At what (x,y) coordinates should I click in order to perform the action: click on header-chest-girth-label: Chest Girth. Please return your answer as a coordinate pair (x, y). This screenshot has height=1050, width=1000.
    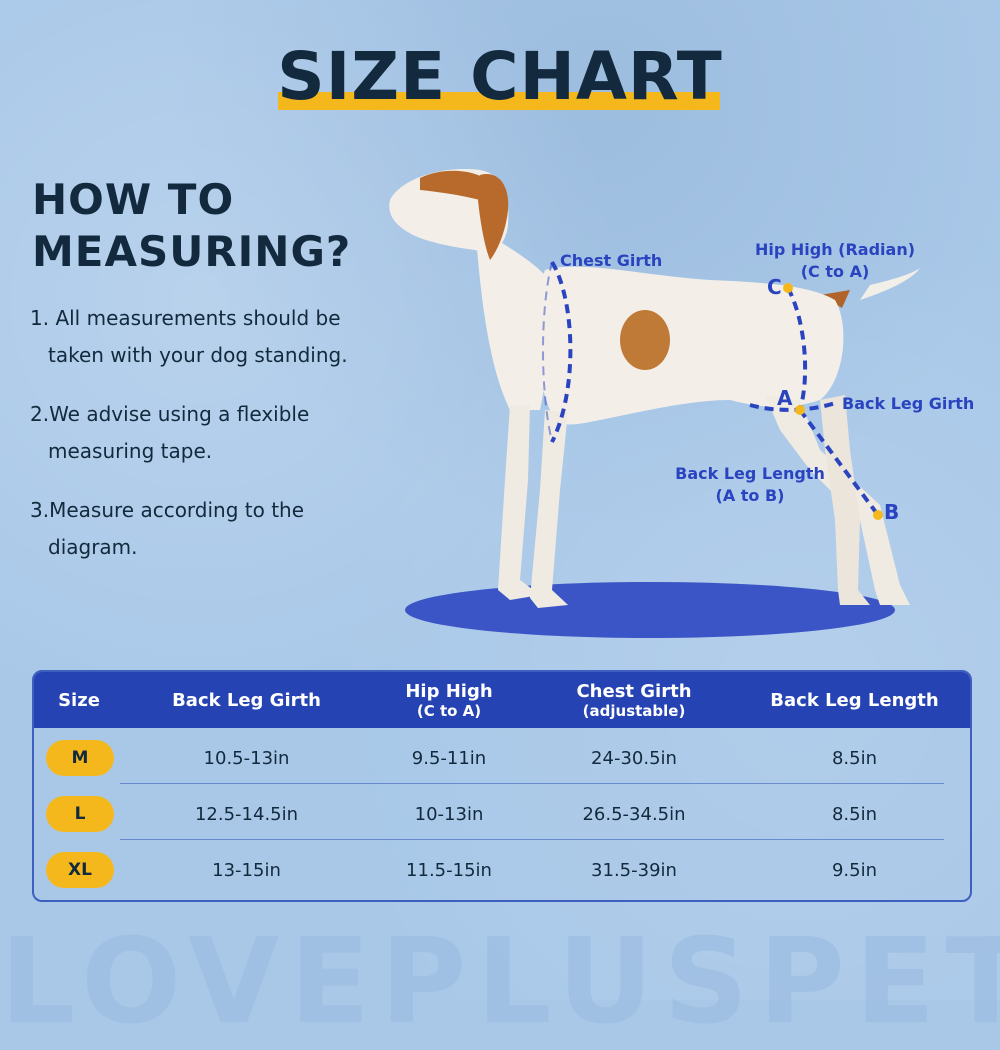
    Looking at the image, I should click on (634, 691).